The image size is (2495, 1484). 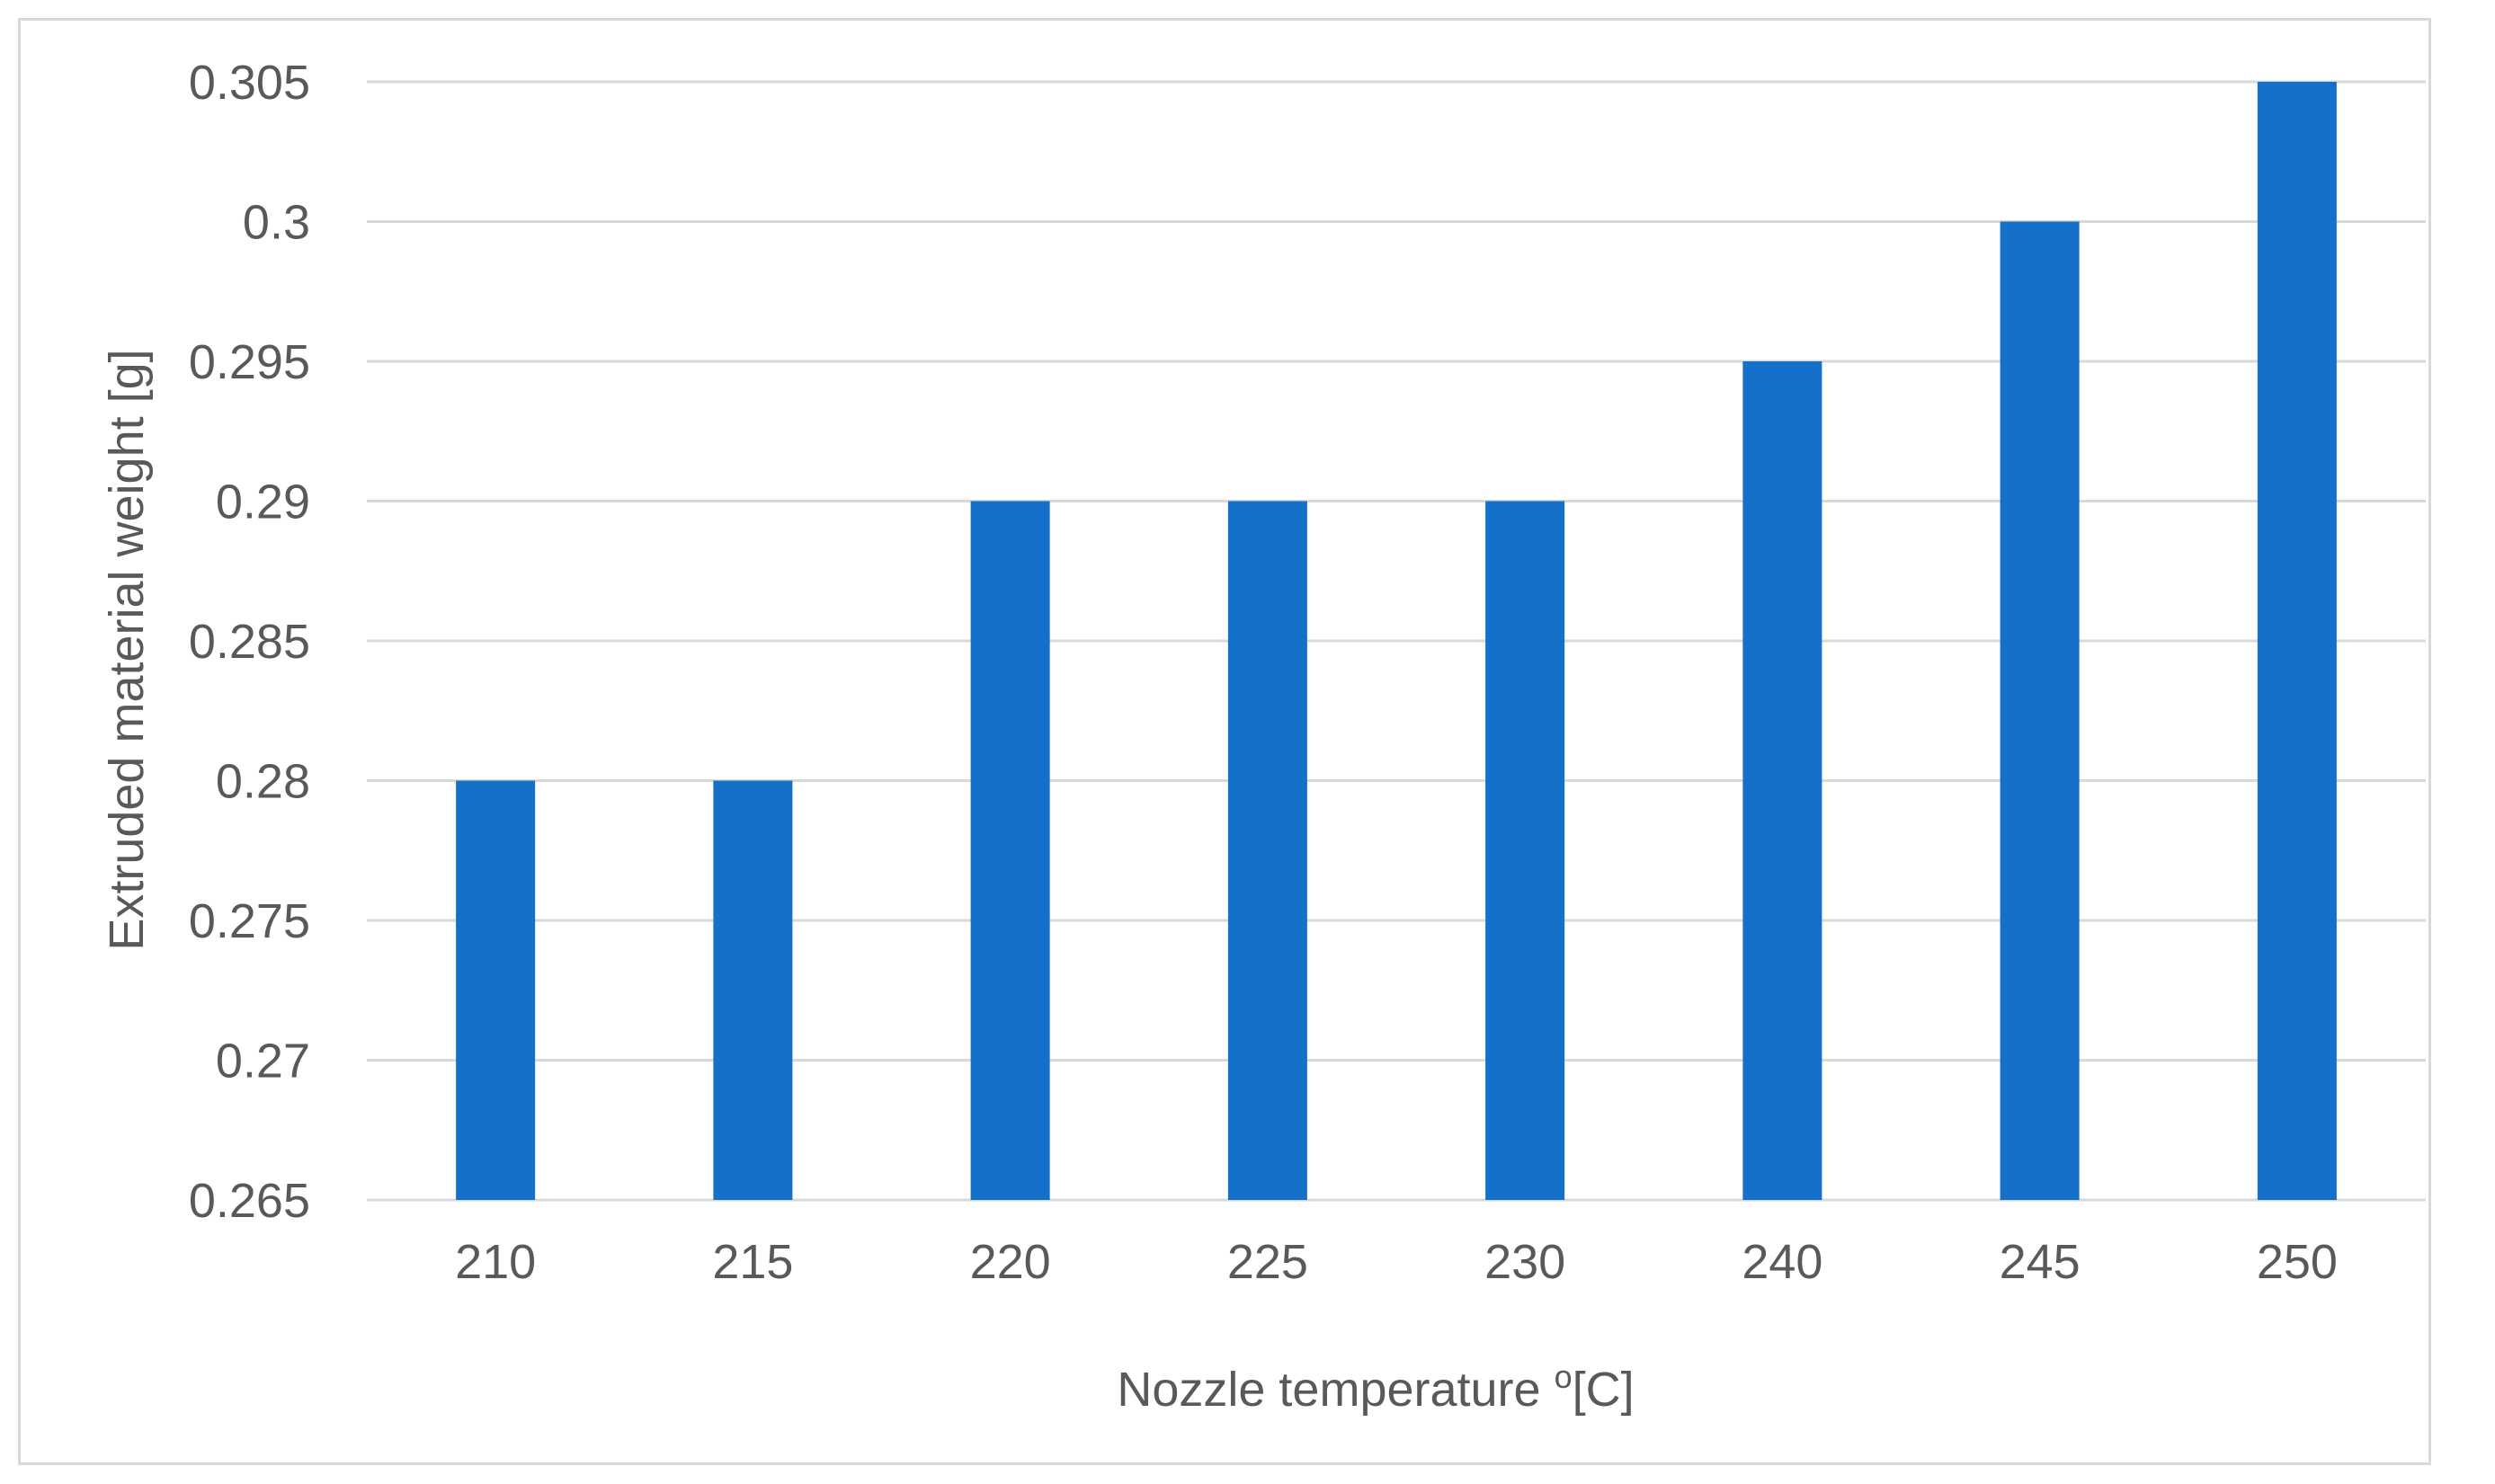 What do you see at coordinates (249, 83) in the screenshot?
I see `y-tick-label: 0.305` at bounding box center [249, 83].